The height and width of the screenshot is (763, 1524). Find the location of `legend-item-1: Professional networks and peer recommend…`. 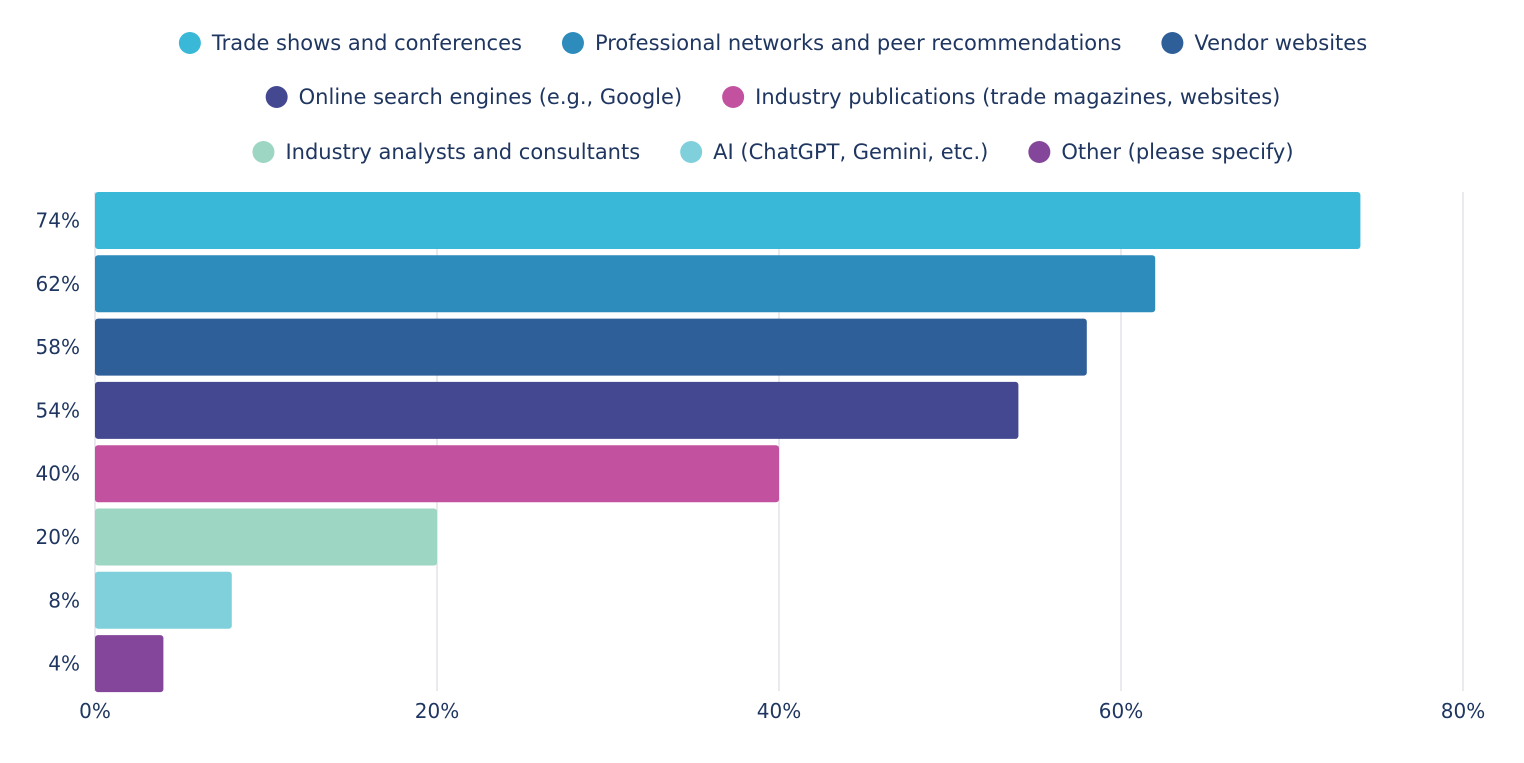

legend-item-1: Professional networks and peer recommend… is located at coordinates (841, 43).